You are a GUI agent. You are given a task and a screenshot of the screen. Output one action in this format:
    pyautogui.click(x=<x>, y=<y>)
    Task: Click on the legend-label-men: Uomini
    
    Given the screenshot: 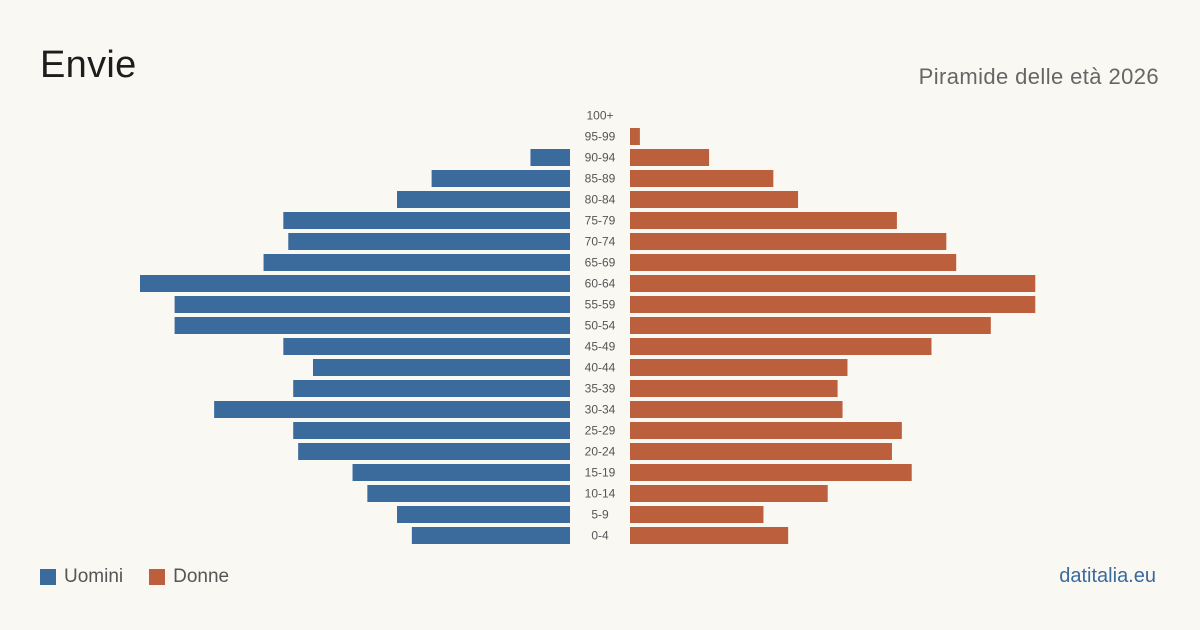 What is the action you would take?
    pyautogui.click(x=94, y=576)
    